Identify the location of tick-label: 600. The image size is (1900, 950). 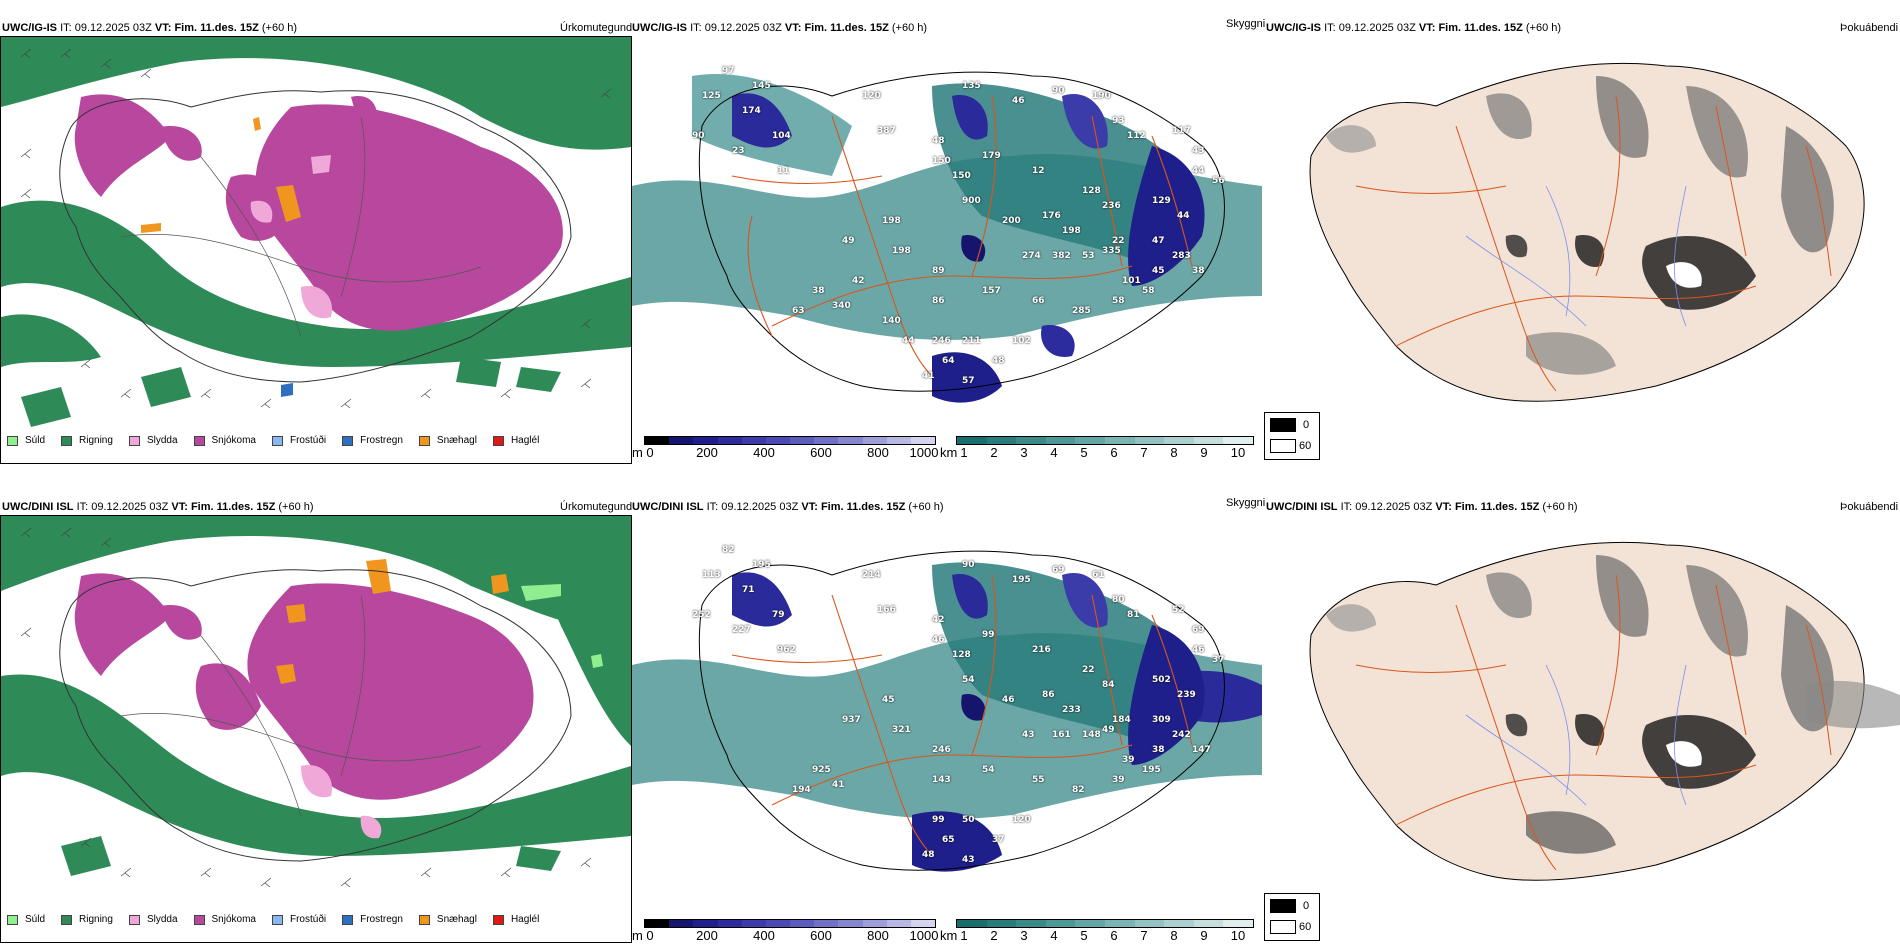
(821, 452).